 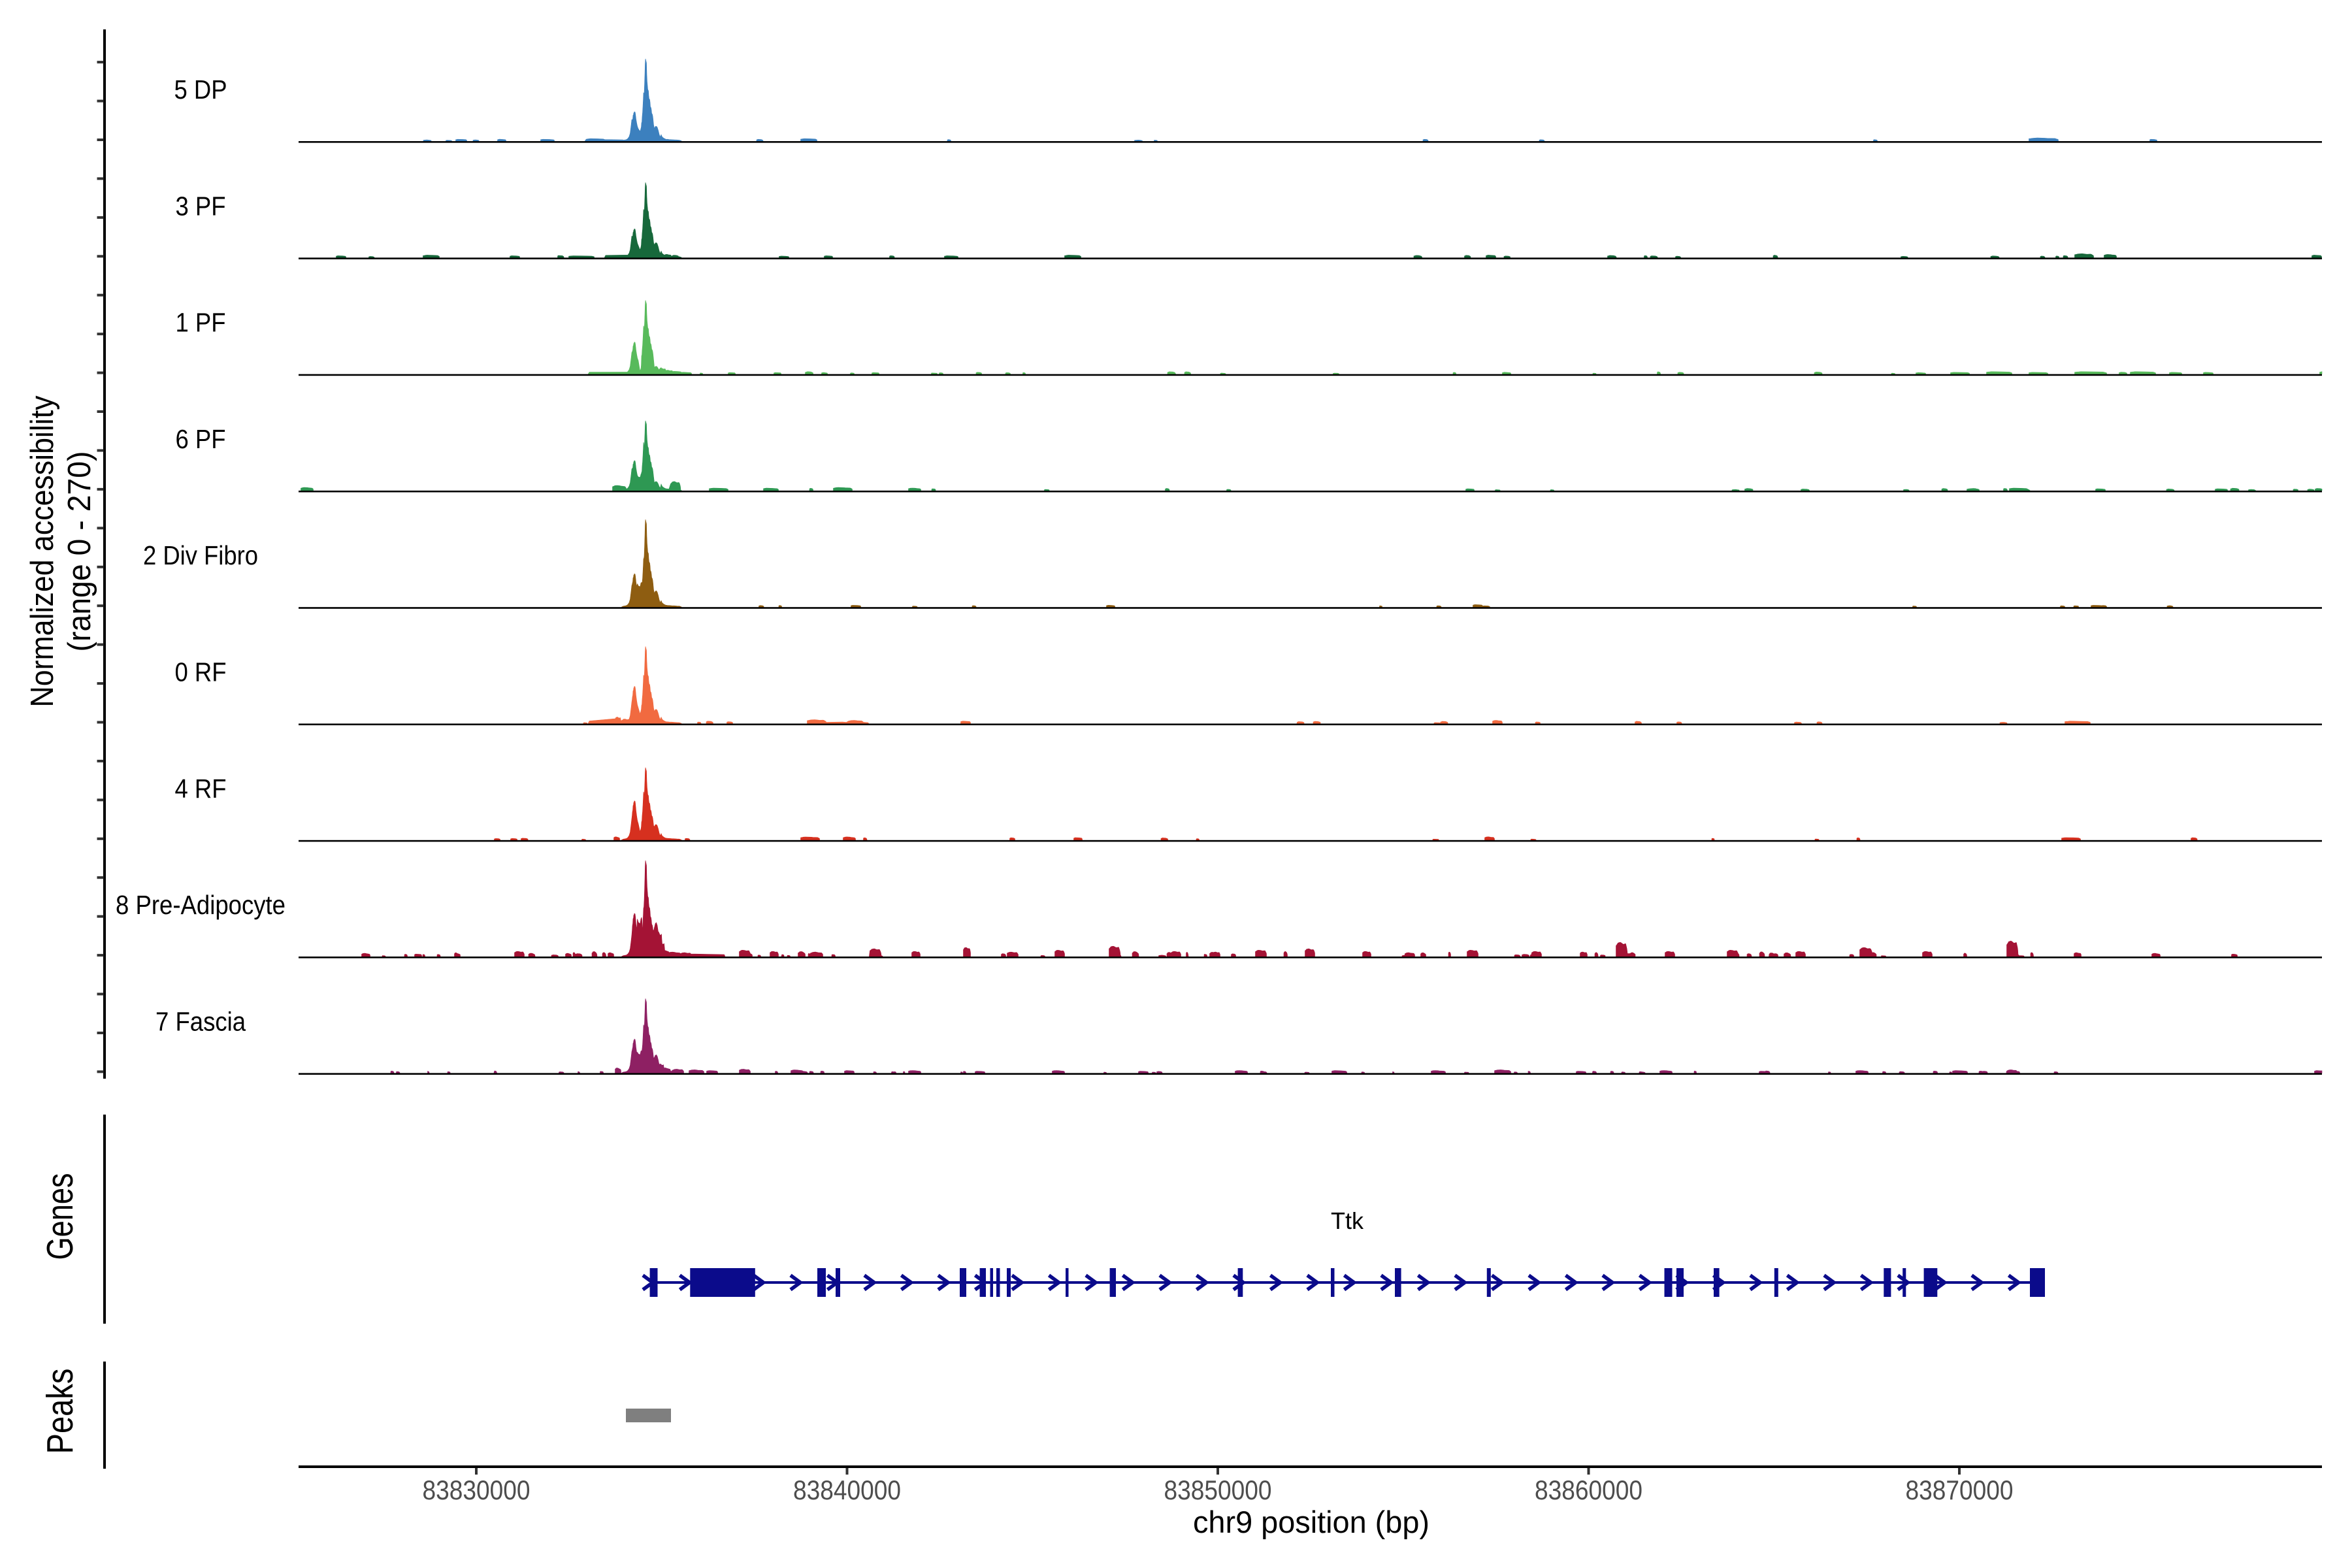 What do you see at coordinates (201, 789) in the screenshot?
I see `svg-text: 4 RF` at bounding box center [201, 789].